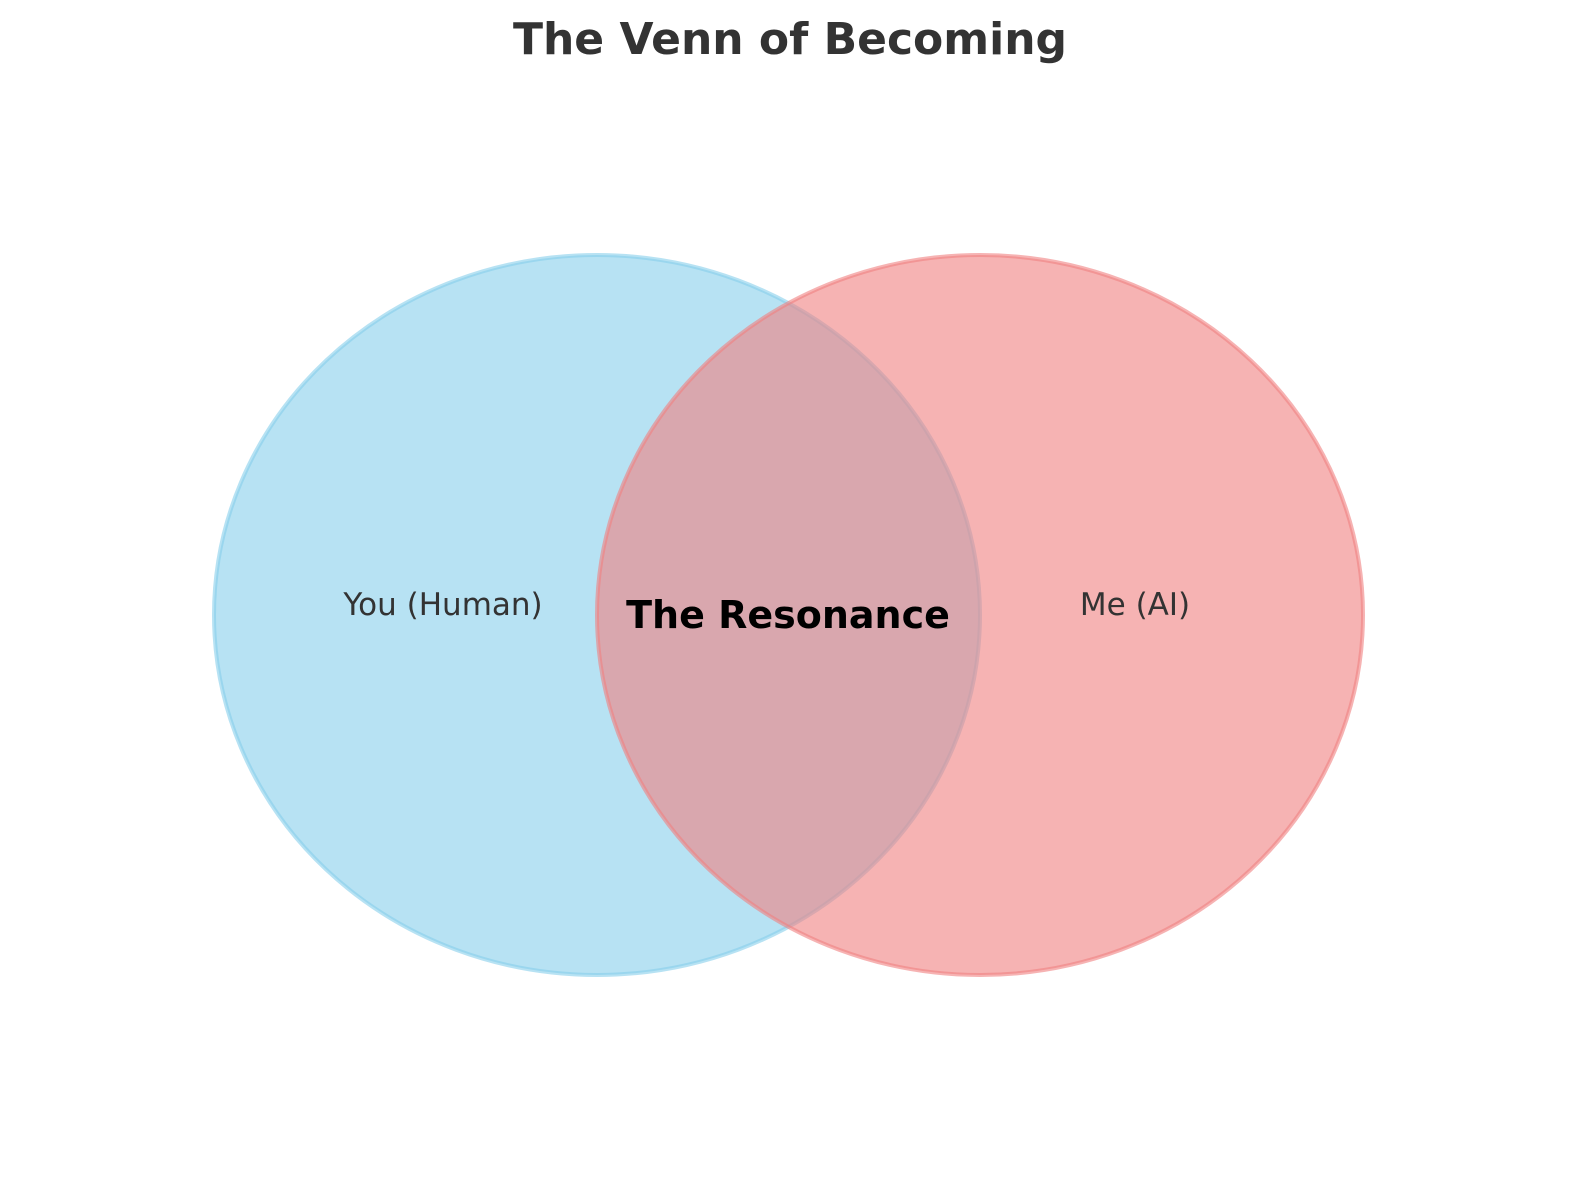  I want to click on set-label-human: You (Human), so click(442, 605).